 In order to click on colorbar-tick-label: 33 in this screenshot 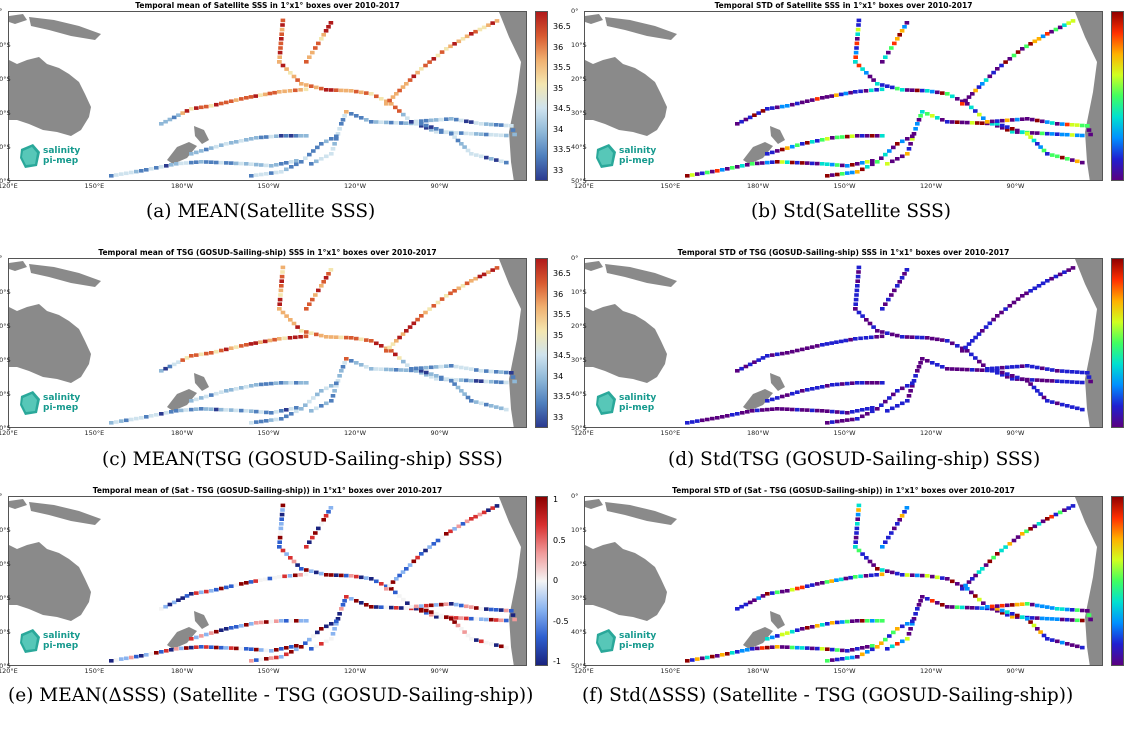, I will do `click(558, 417)`.